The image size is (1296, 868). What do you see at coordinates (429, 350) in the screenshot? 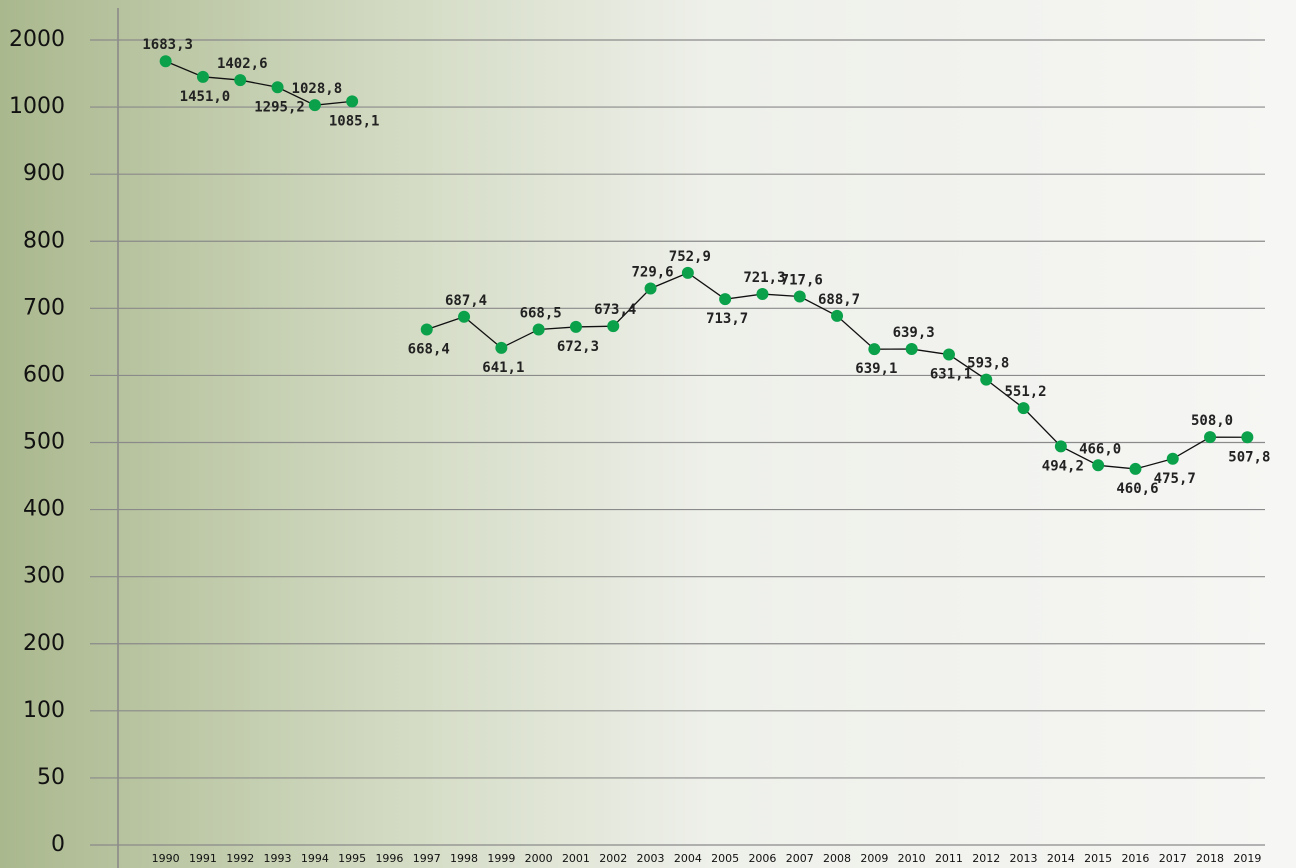
I see `value-label: 668,4` at bounding box center [429, 350].